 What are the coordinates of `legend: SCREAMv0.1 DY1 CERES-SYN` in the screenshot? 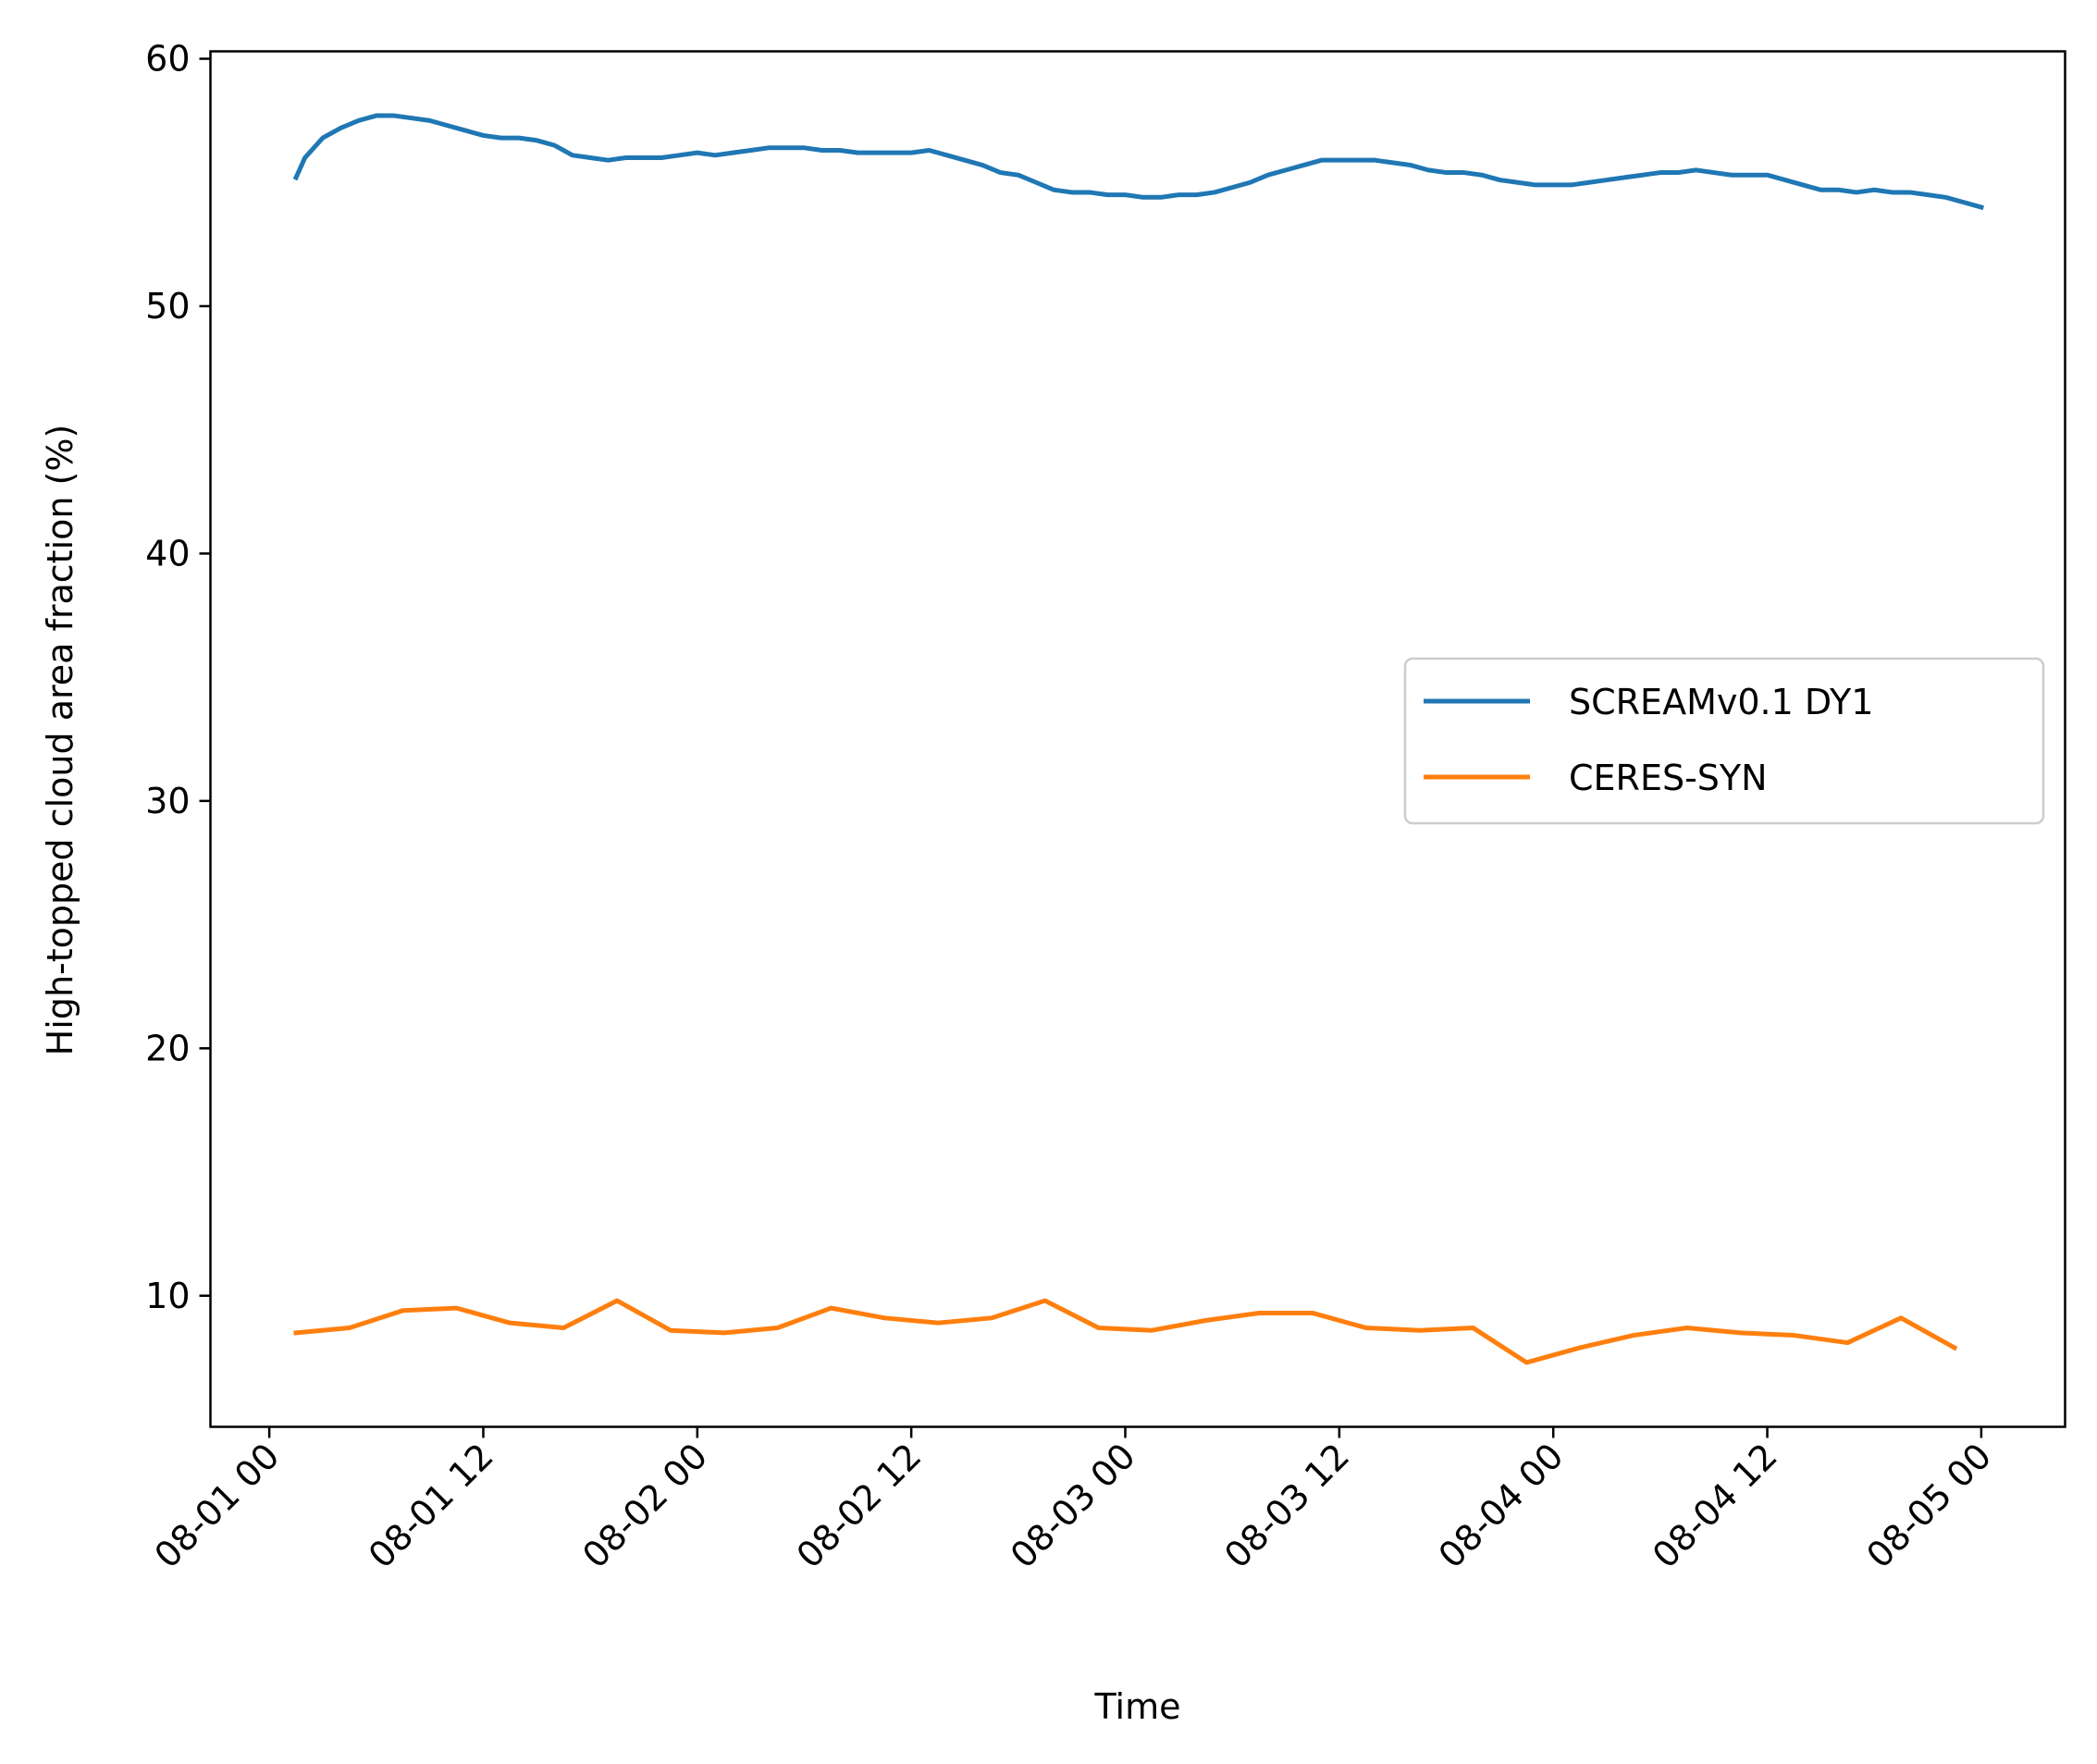 It's located at (1724, 741).